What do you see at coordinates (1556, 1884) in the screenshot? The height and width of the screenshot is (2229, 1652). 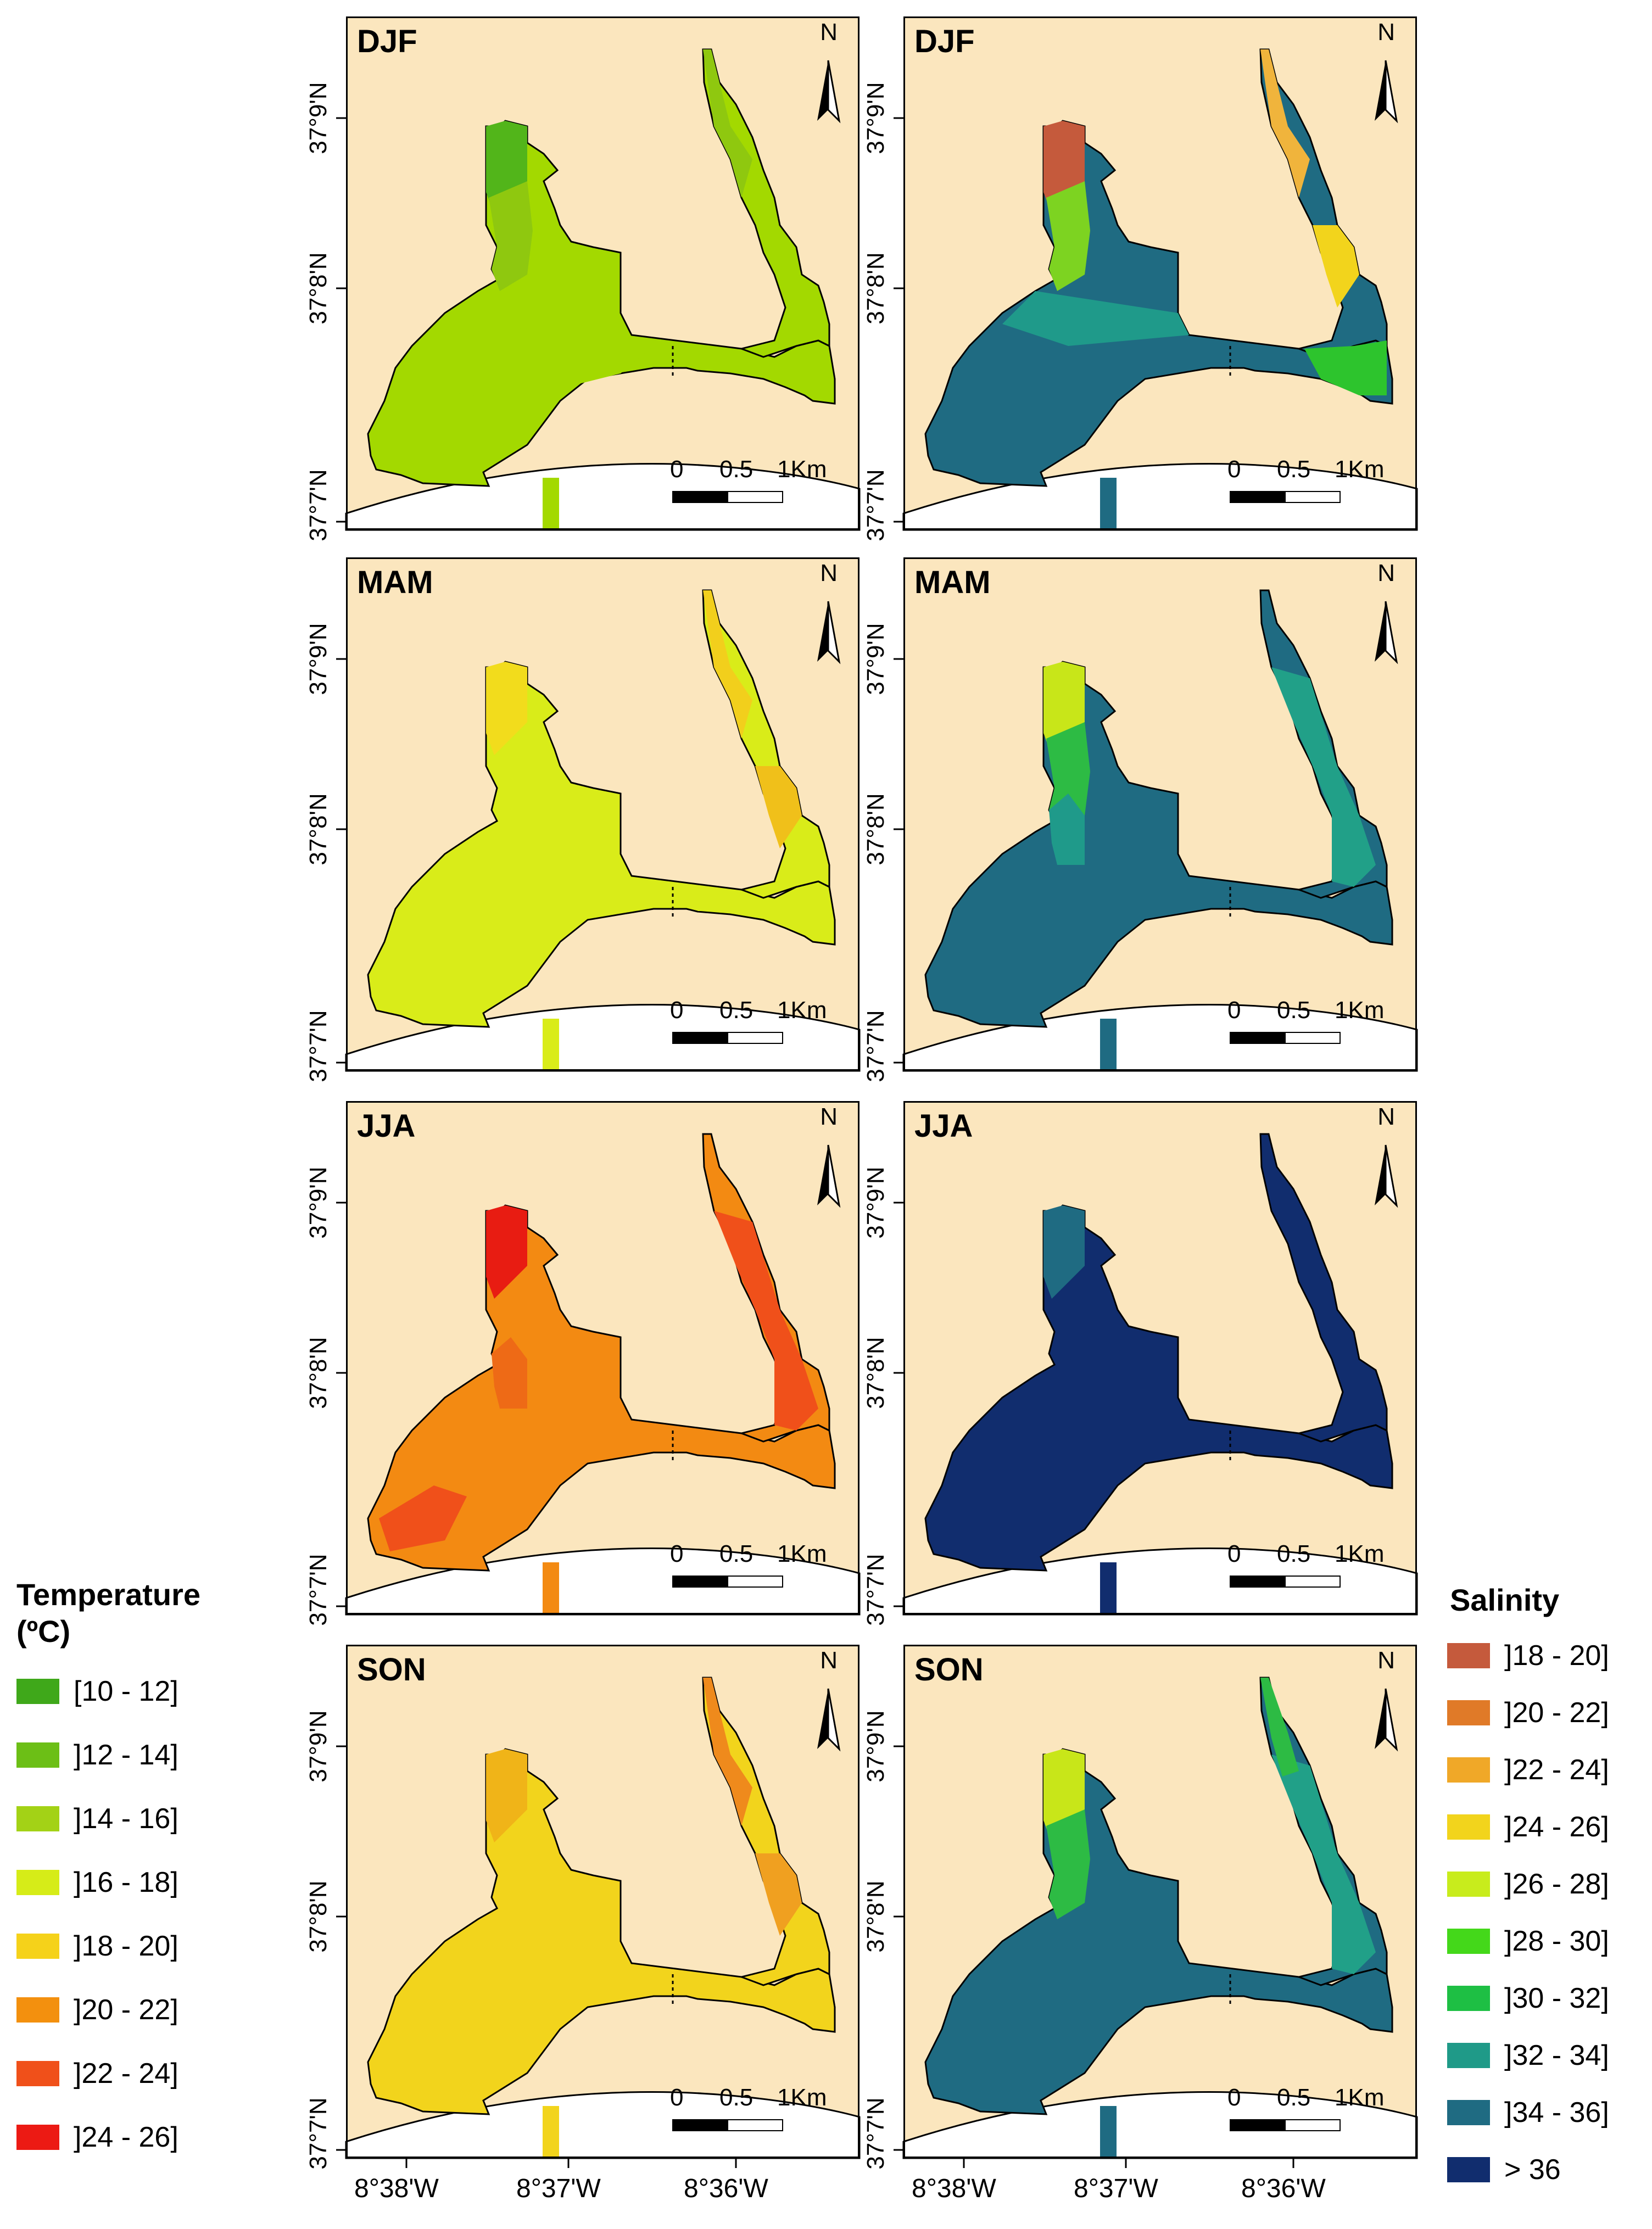 I see `salinity-legend-label: ]26 - 28]` at bounding box center [1556, 1884].